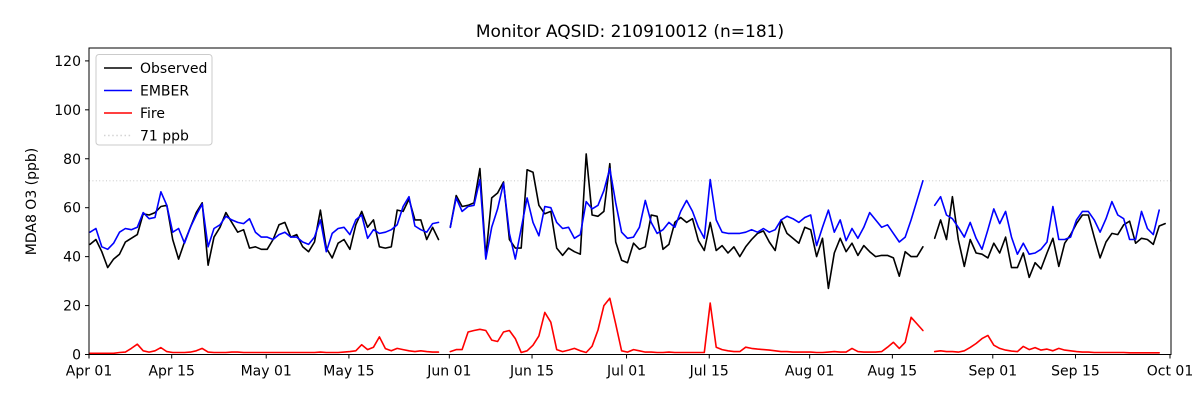 The width and height of the screenshot is (1200, 404). What do you see at coordinates (164, 92) in the screenshot?
I see `legend-label-ember: EMBER` at bounding box center [164, 92].